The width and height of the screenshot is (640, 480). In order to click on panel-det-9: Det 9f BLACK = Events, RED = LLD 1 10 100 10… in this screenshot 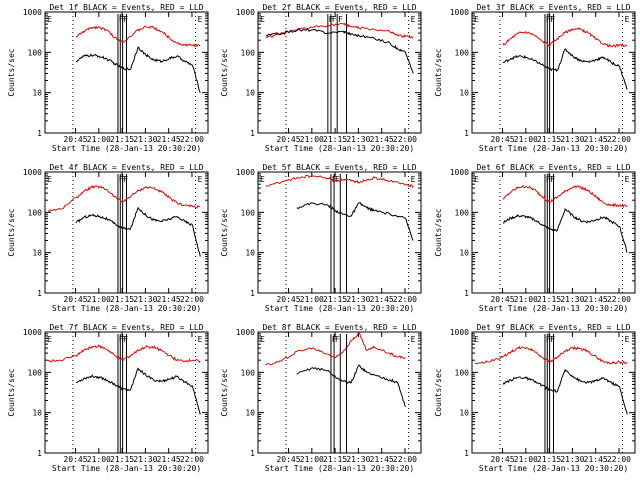, I will do `click(535, 398)`.